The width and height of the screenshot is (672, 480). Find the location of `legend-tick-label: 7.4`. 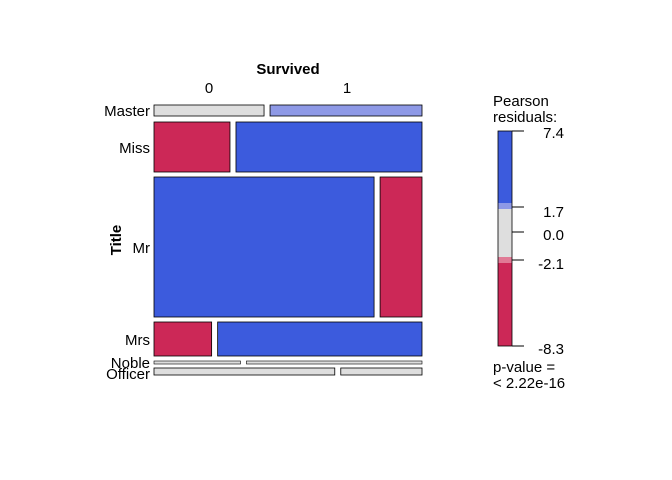

legend-tick-label: 7.4 is located at coordinates (553, 133).